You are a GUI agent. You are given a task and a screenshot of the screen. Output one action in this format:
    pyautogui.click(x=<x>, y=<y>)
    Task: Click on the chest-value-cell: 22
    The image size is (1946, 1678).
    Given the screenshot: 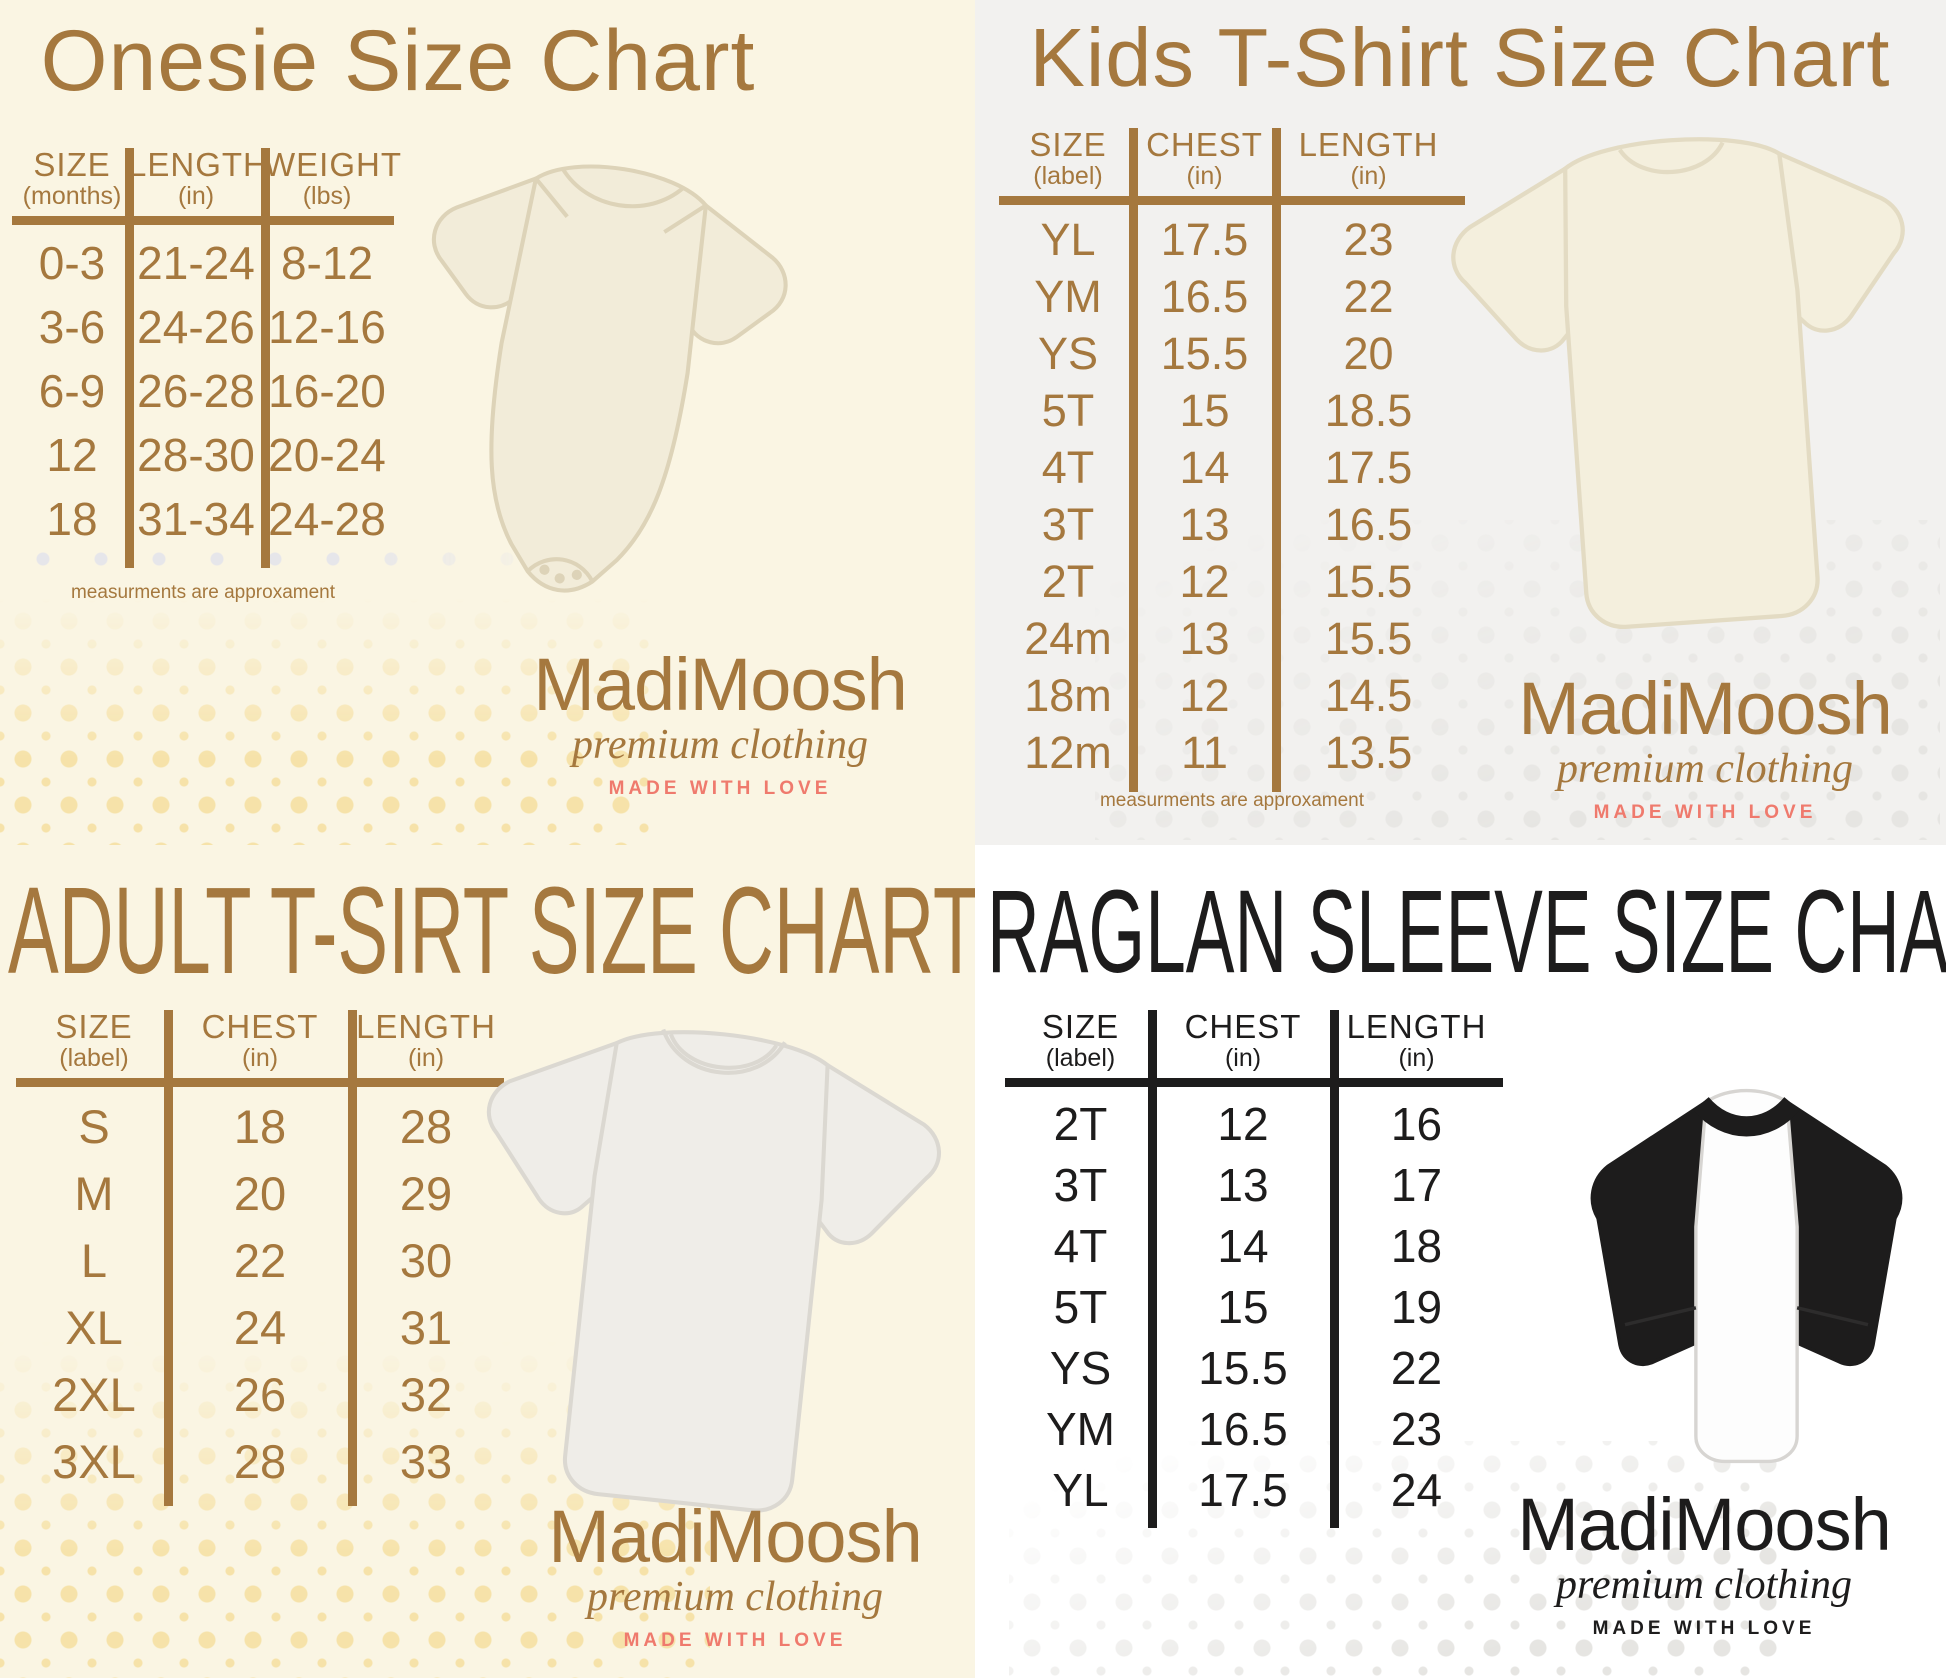 What is the action you would take?
    pyautogui.click(x=260, y=1260)
    